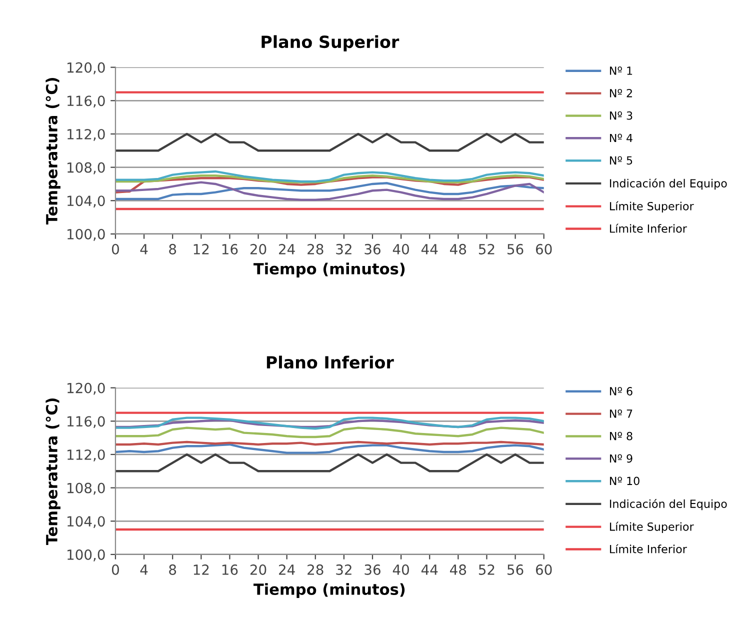 Image resolution: width=745 pixels, height=641 pixels. I want to click on chart-title: Plano Superior, so click(331, 43).